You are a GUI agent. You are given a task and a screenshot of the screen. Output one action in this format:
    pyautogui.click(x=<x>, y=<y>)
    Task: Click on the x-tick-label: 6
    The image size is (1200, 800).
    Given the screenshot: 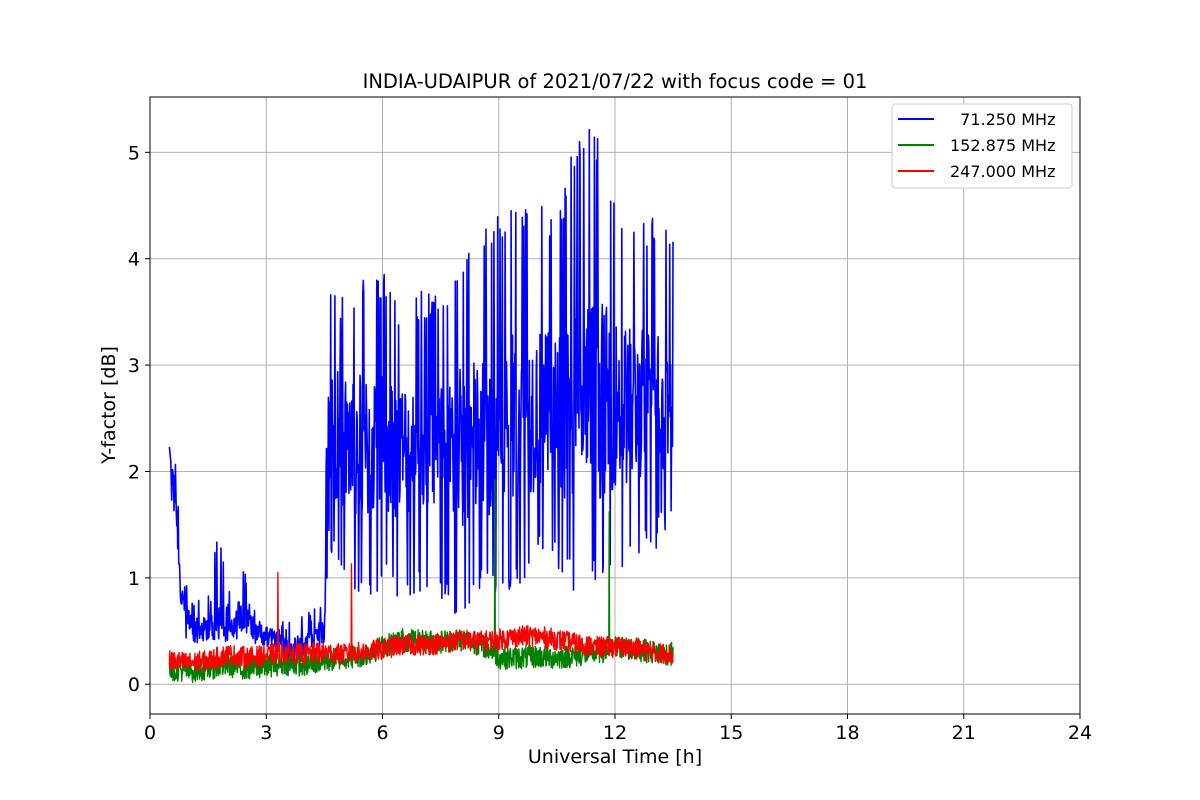 What is the action you would take?
    pyautogui.click(x=382, y=733)
    